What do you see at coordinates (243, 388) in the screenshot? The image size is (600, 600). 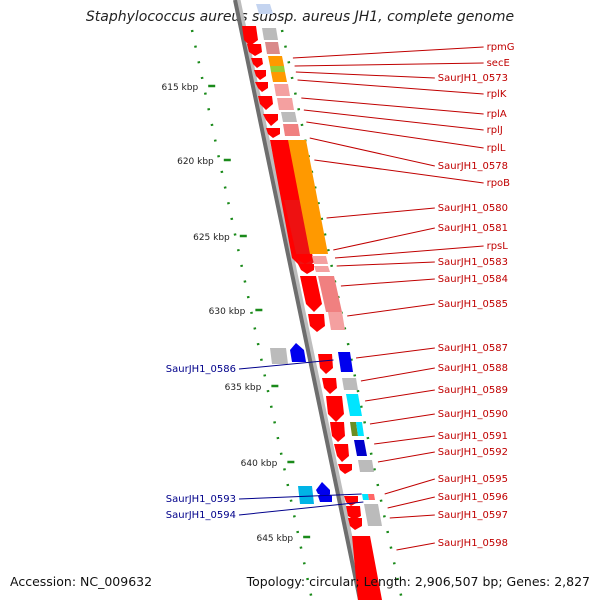 I see `tick-label: 635 kbp` at bounding box center [243, 388].